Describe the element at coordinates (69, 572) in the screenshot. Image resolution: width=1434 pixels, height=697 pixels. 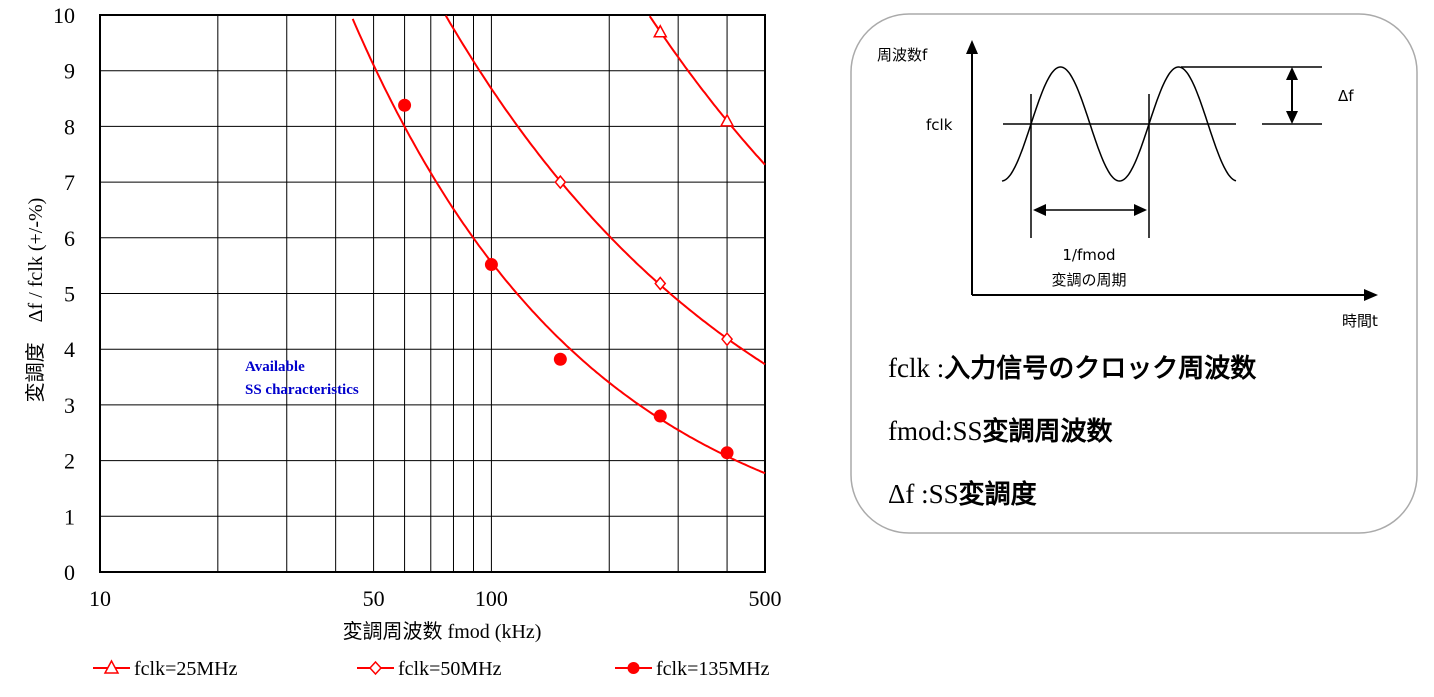
I see `y-tick-label: 0` at that location.